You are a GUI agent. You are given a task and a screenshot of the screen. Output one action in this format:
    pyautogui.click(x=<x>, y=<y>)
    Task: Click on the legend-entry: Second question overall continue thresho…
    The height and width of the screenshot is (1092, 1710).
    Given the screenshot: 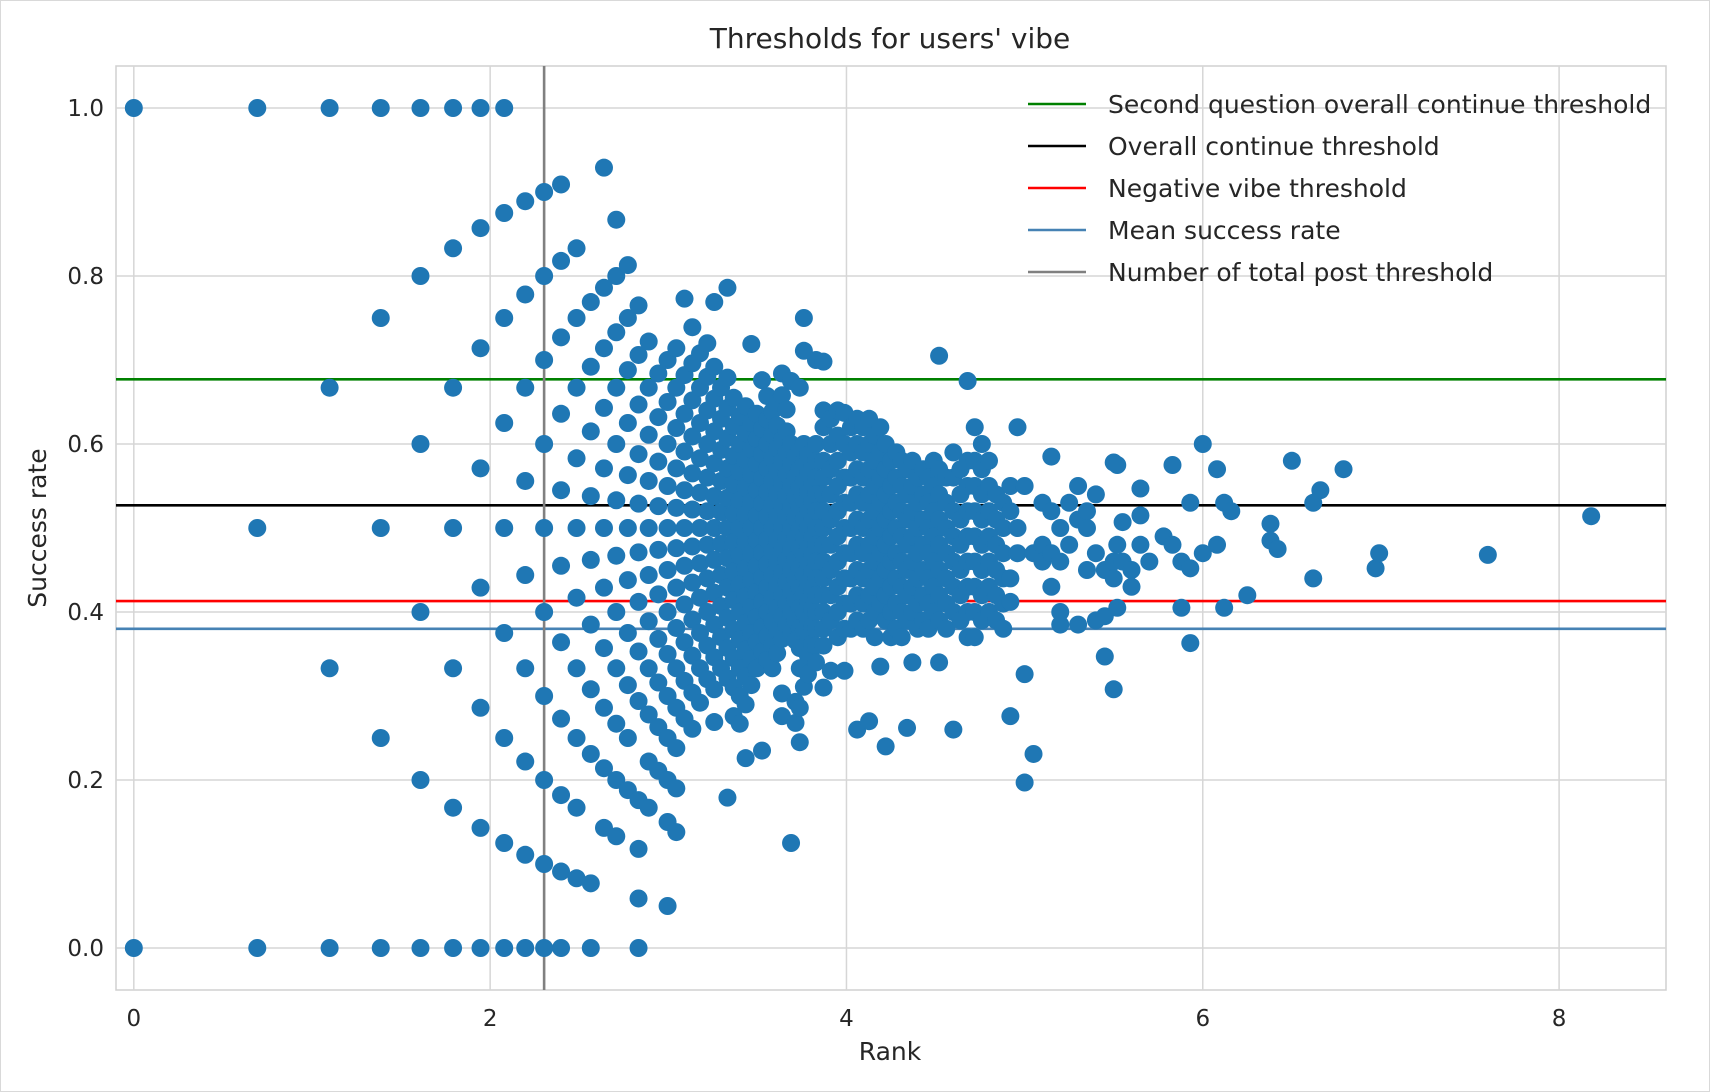 What is the action you would take?
    pyautogui.click(x=1379, y=104)
    